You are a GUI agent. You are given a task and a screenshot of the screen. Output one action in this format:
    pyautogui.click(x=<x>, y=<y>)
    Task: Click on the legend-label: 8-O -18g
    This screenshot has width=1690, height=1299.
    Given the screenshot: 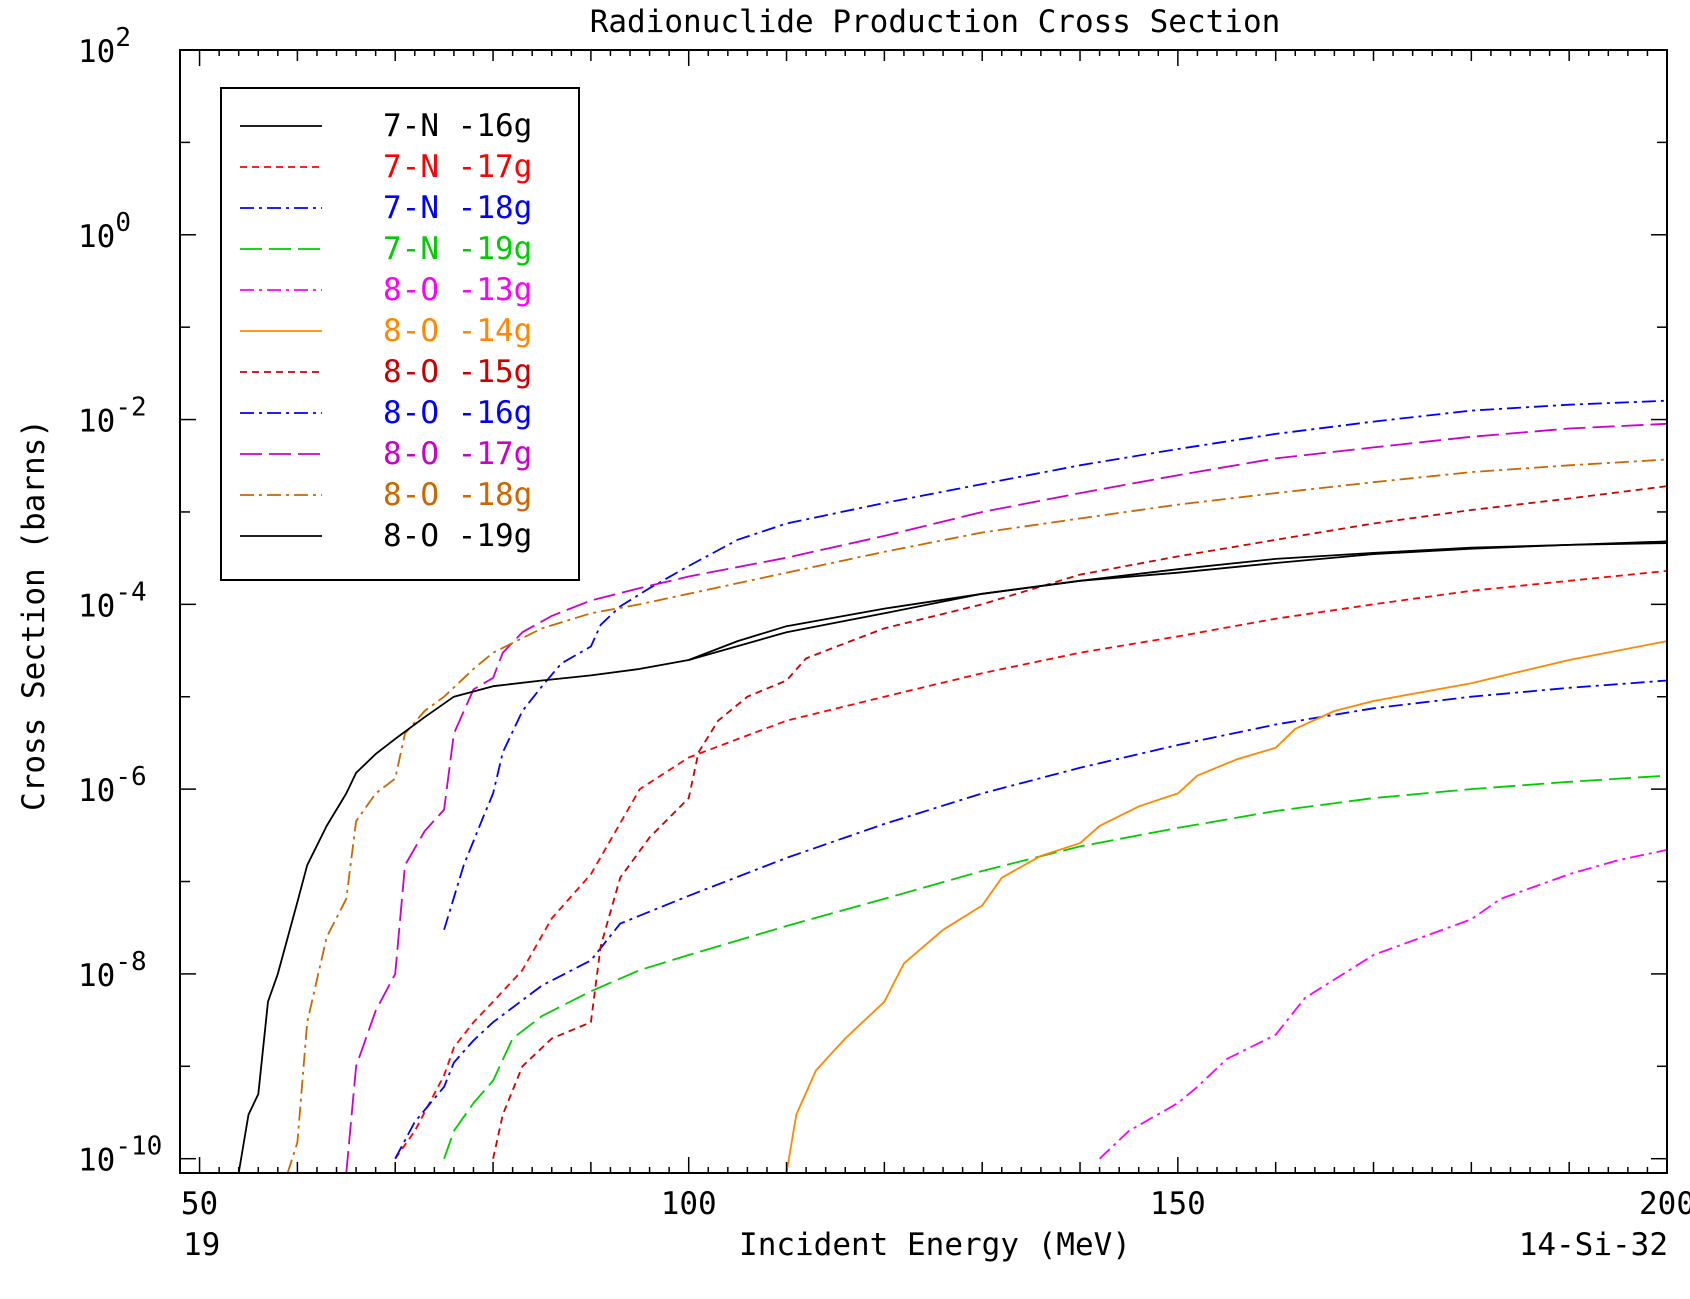 What is the action you would take?
    pyautogui.click(x=457, y=495)
    